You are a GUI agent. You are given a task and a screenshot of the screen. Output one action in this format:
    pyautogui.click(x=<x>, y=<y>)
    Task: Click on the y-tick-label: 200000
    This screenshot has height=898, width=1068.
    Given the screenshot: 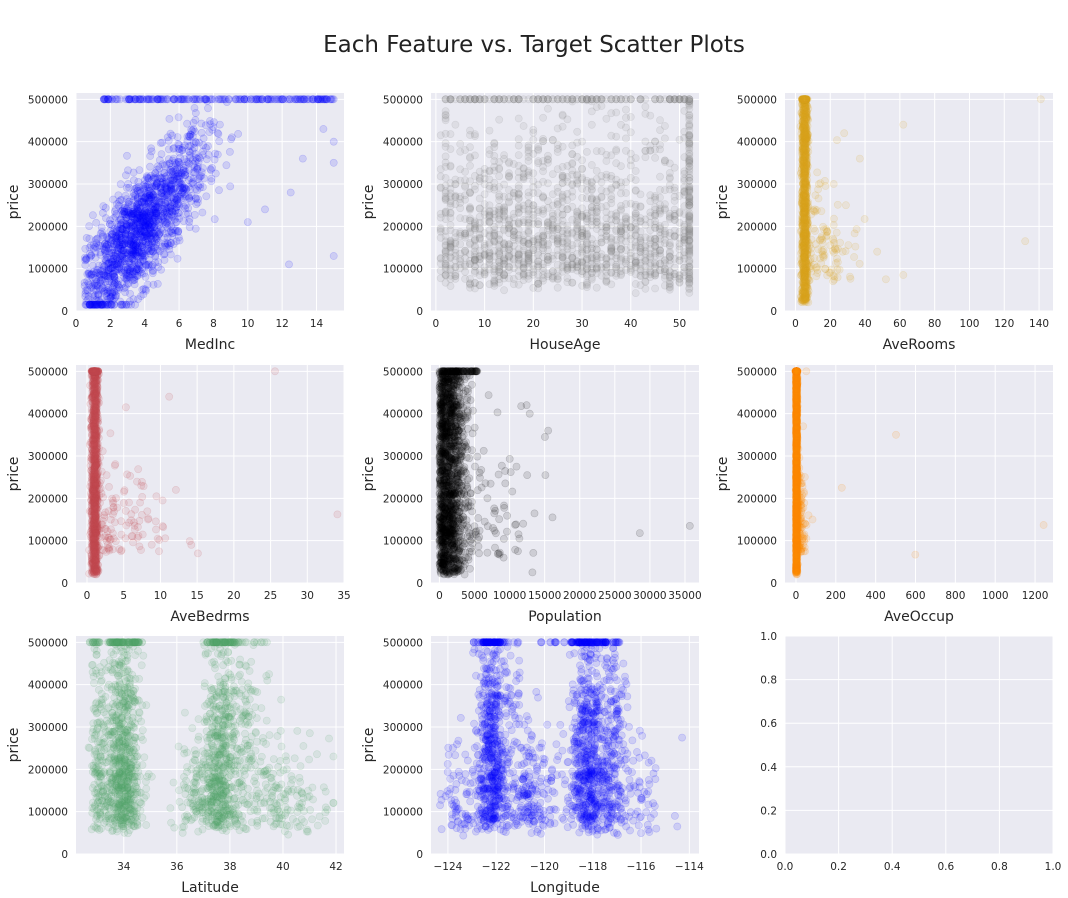 What is the action you would take?
    pyautogui.click(x=757, y=227)
    